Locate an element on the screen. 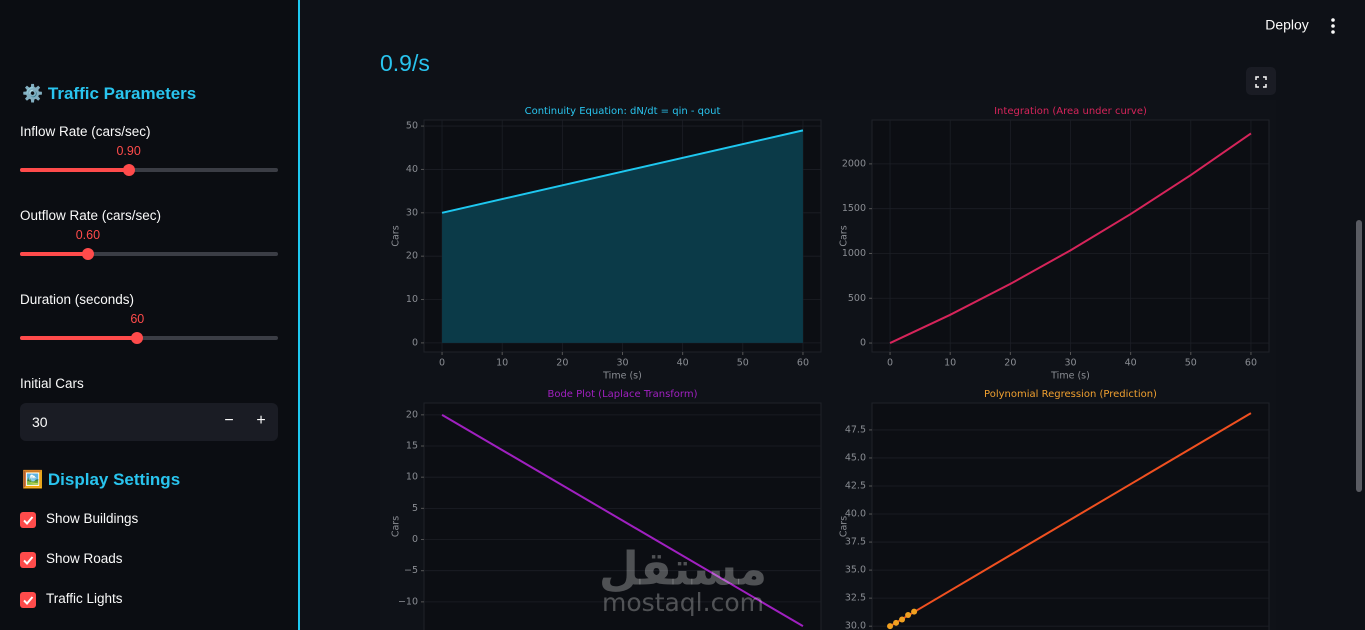 This screenshot has width=1365, height=630. watermark-arabic: مستقل is located at coordinates (683, 569).